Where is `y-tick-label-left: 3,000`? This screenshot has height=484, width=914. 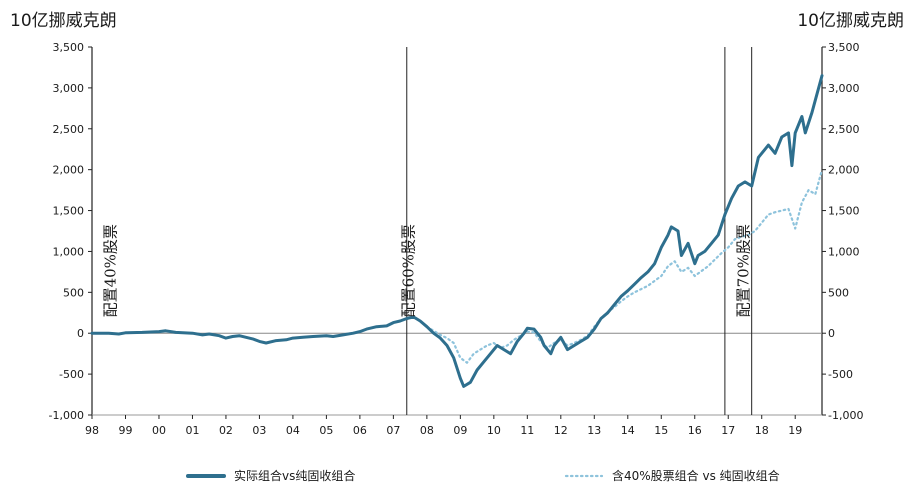
y-tick-label-left: 3,000 is located at coordinates (69, 88).